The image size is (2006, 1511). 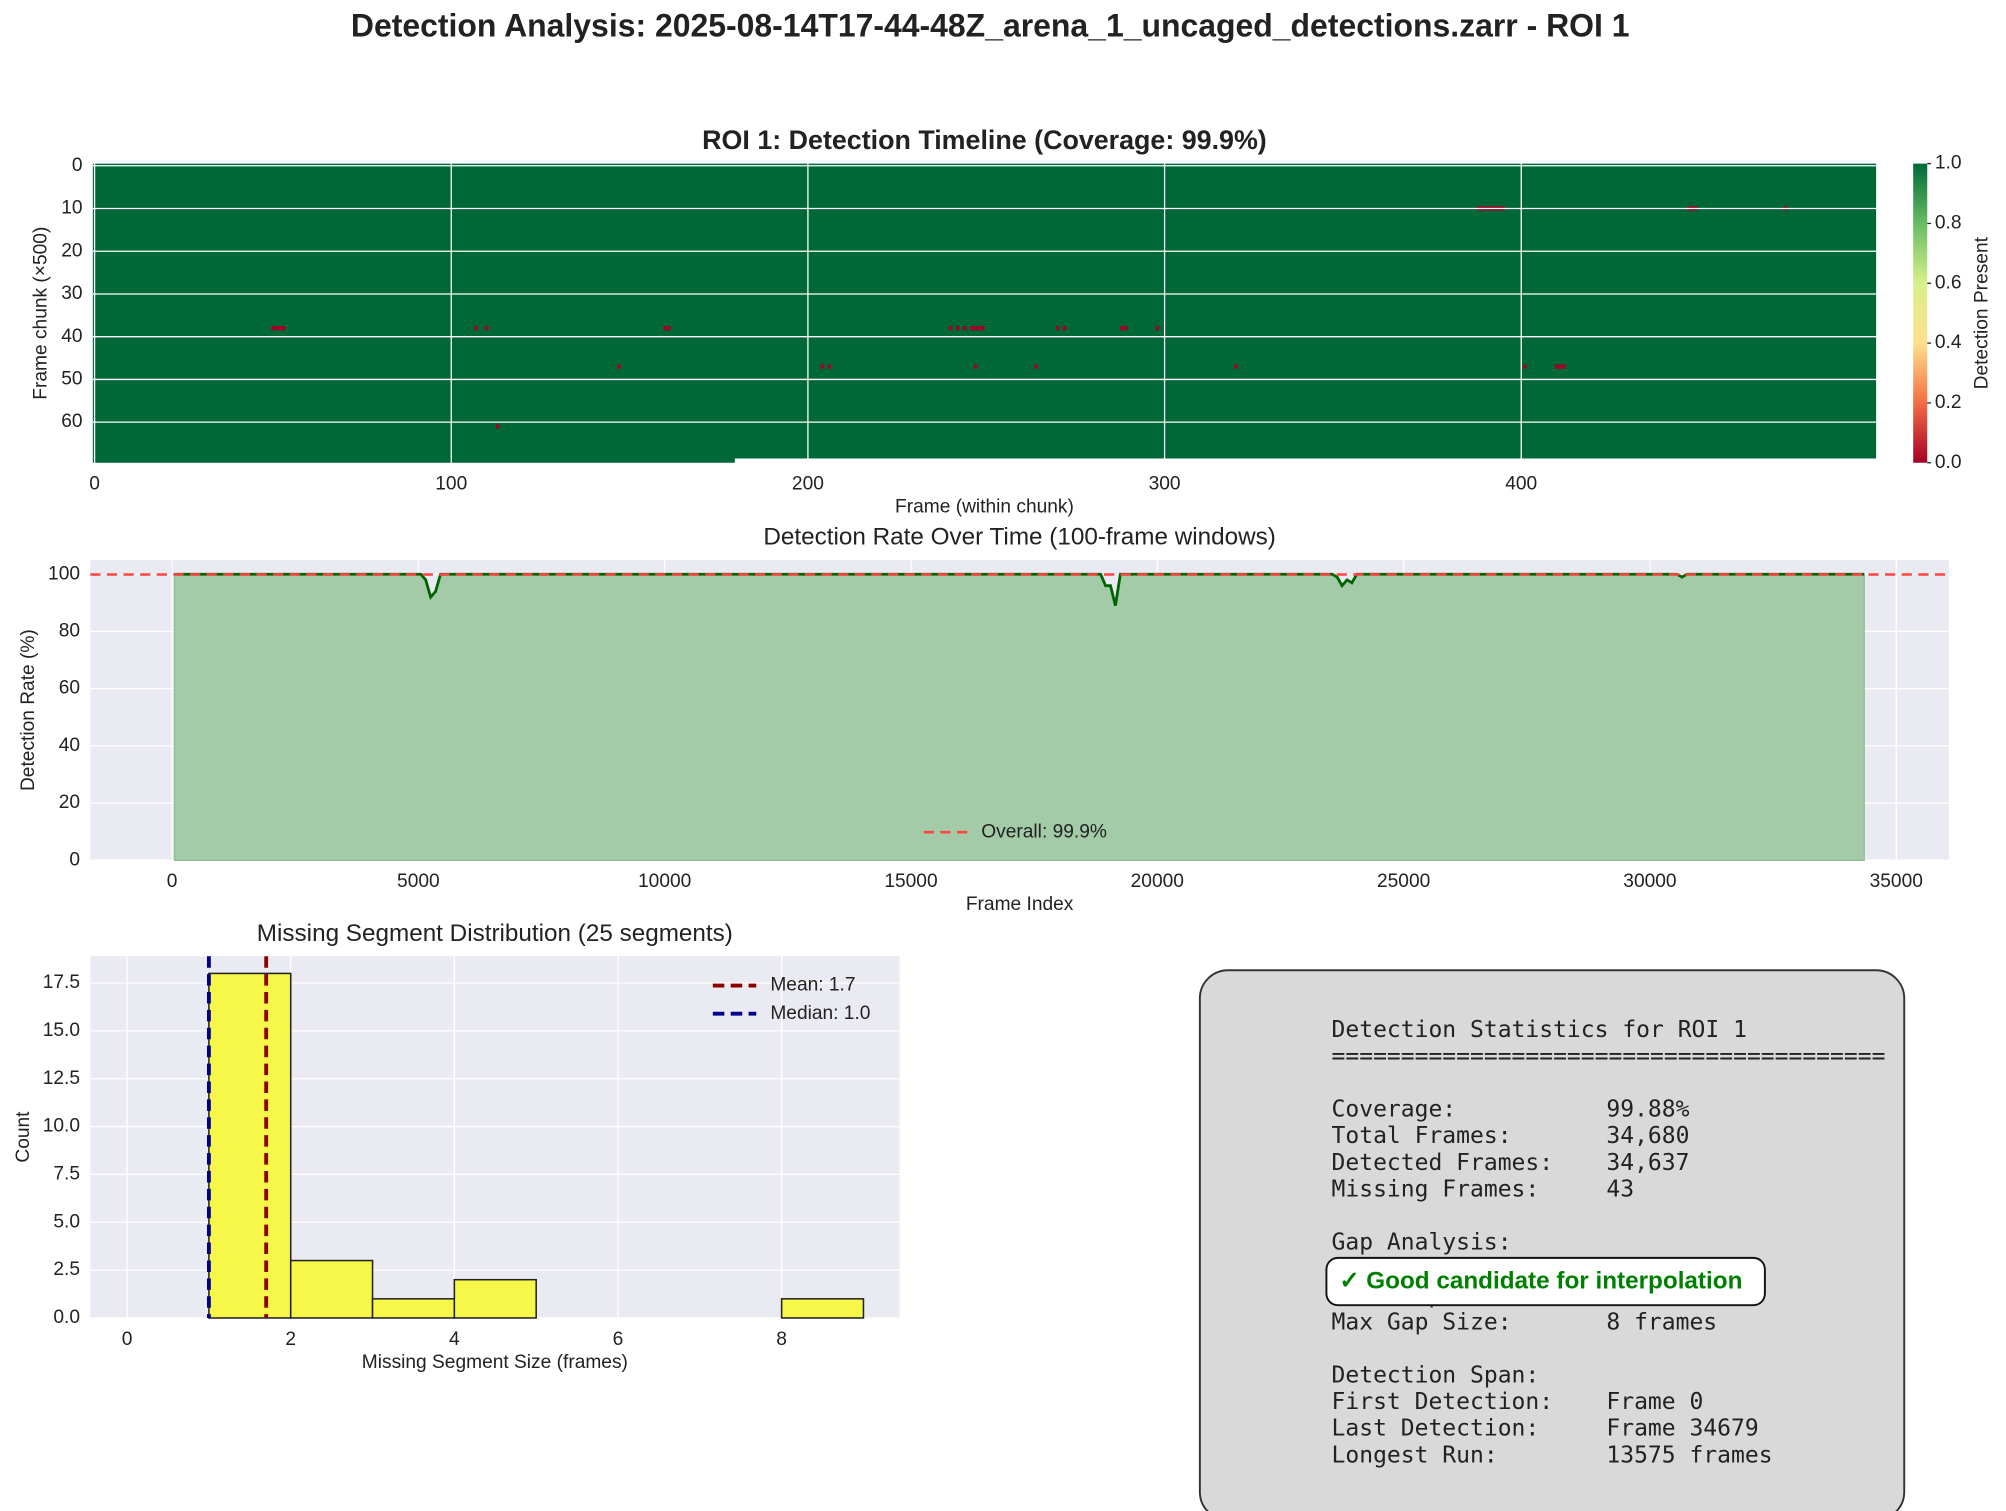 What do you see at coordinates (664, 881) in the screenshot?
I see `x-tick-label: 10000` at bounding box center [664, 881].